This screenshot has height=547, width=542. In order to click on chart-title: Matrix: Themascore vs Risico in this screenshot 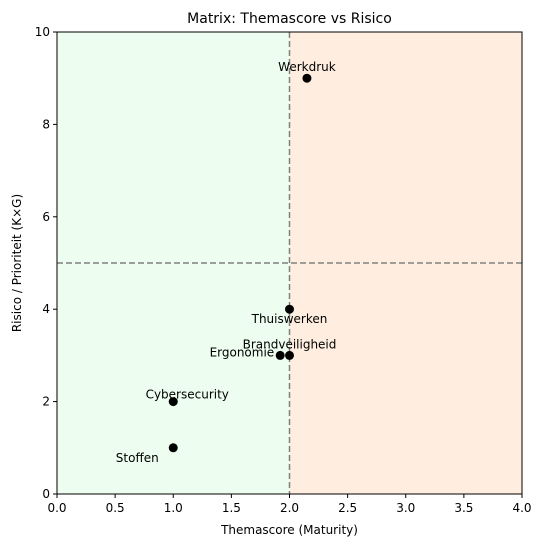, I will do `click(289, 19)`.